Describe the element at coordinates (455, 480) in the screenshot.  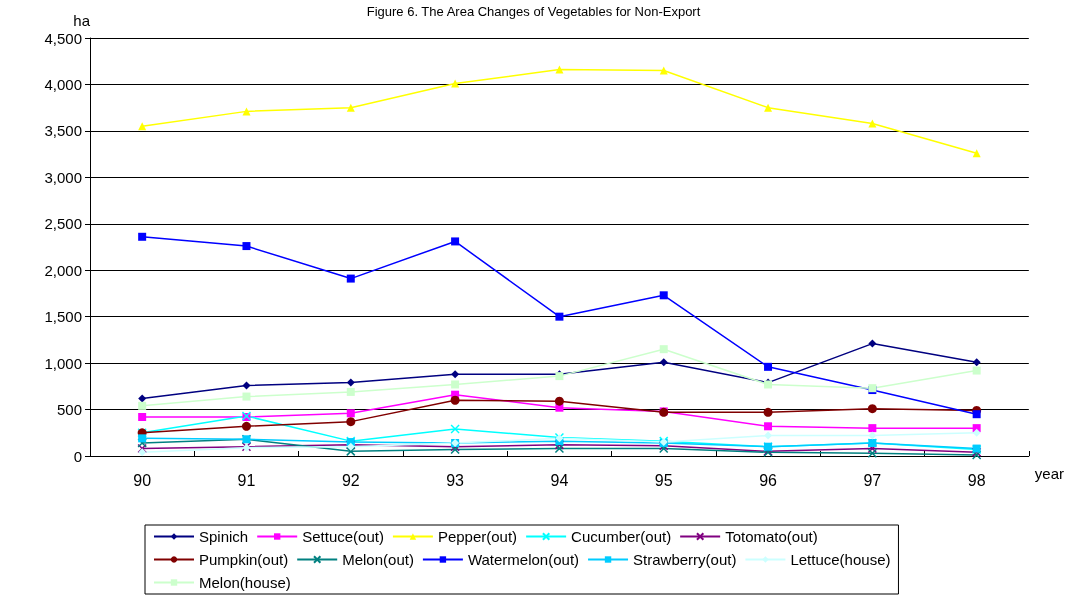
I see `x-tick-label: 93` at that location.